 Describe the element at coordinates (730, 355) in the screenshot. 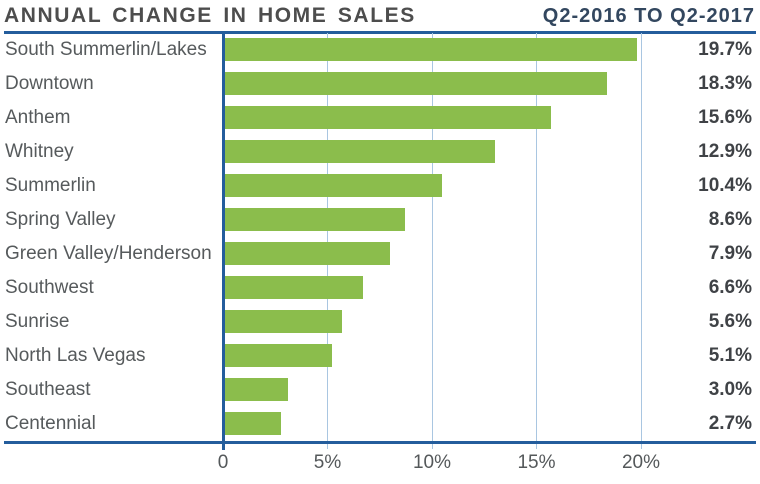

I see `value-label: 5.1%` at that location.